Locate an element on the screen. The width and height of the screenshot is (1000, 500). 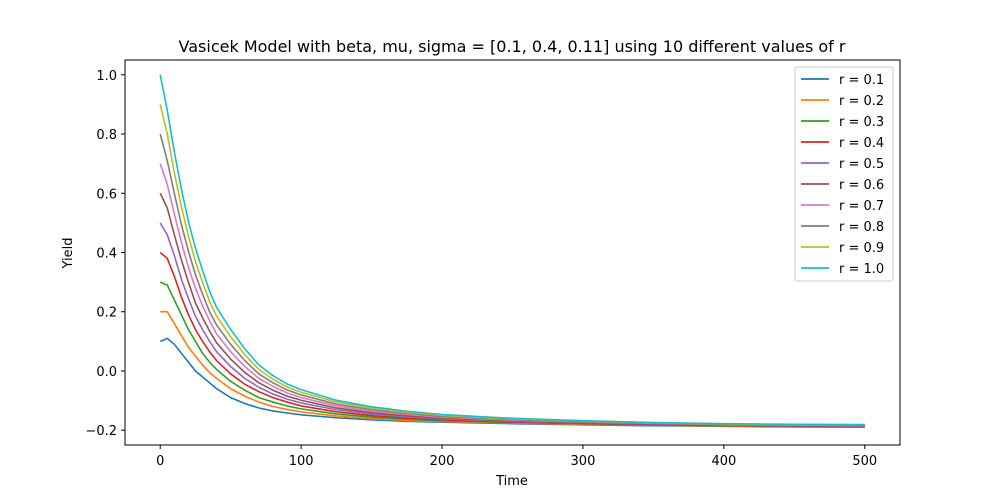
x-tick-label: 100 is located at coordinates (301, 461).